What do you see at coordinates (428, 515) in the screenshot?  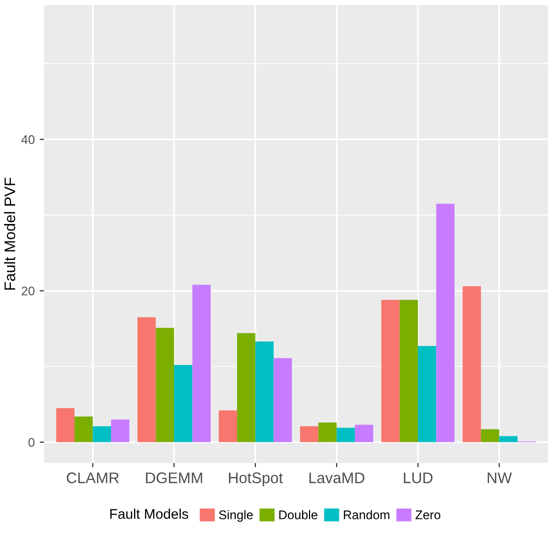 I see `legend-label: Zero` at bounding box center [428, 515].